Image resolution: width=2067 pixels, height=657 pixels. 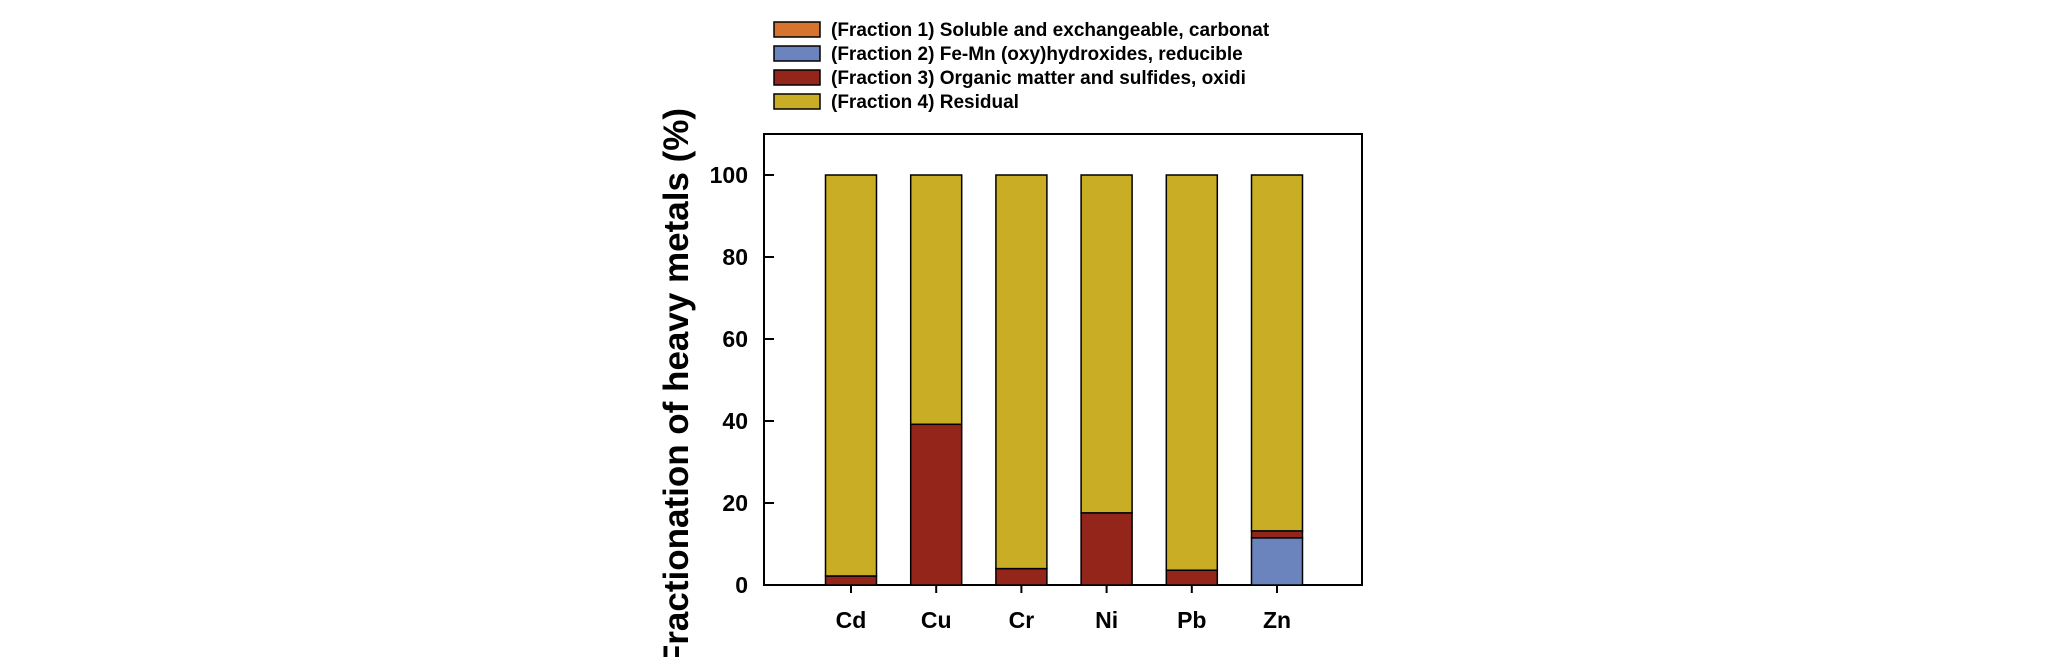 I want to click on y-tick-label: 0, so click(x=741, y=585).